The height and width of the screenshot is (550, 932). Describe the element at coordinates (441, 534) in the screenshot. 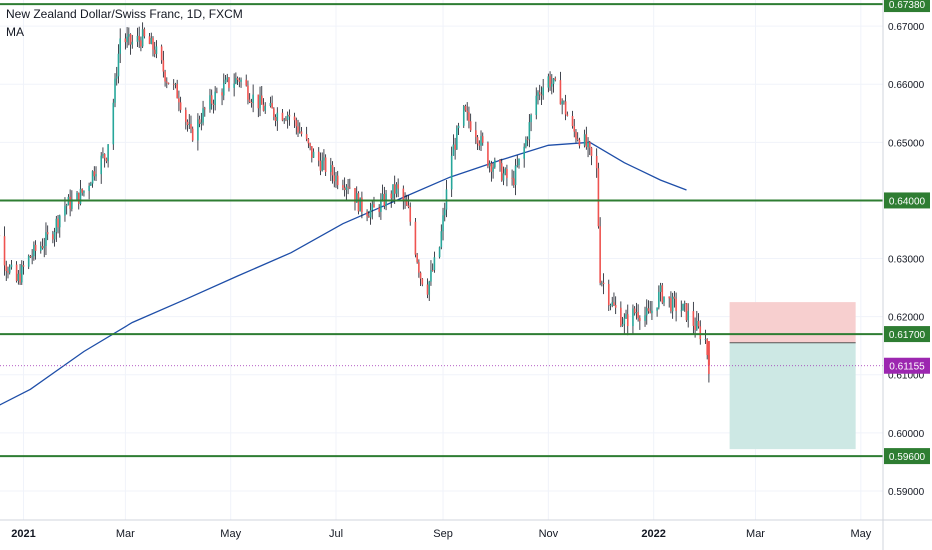

I see `time-axis: 2021 Mar May Jul Sep Nov 2022 Mar May` at that location.